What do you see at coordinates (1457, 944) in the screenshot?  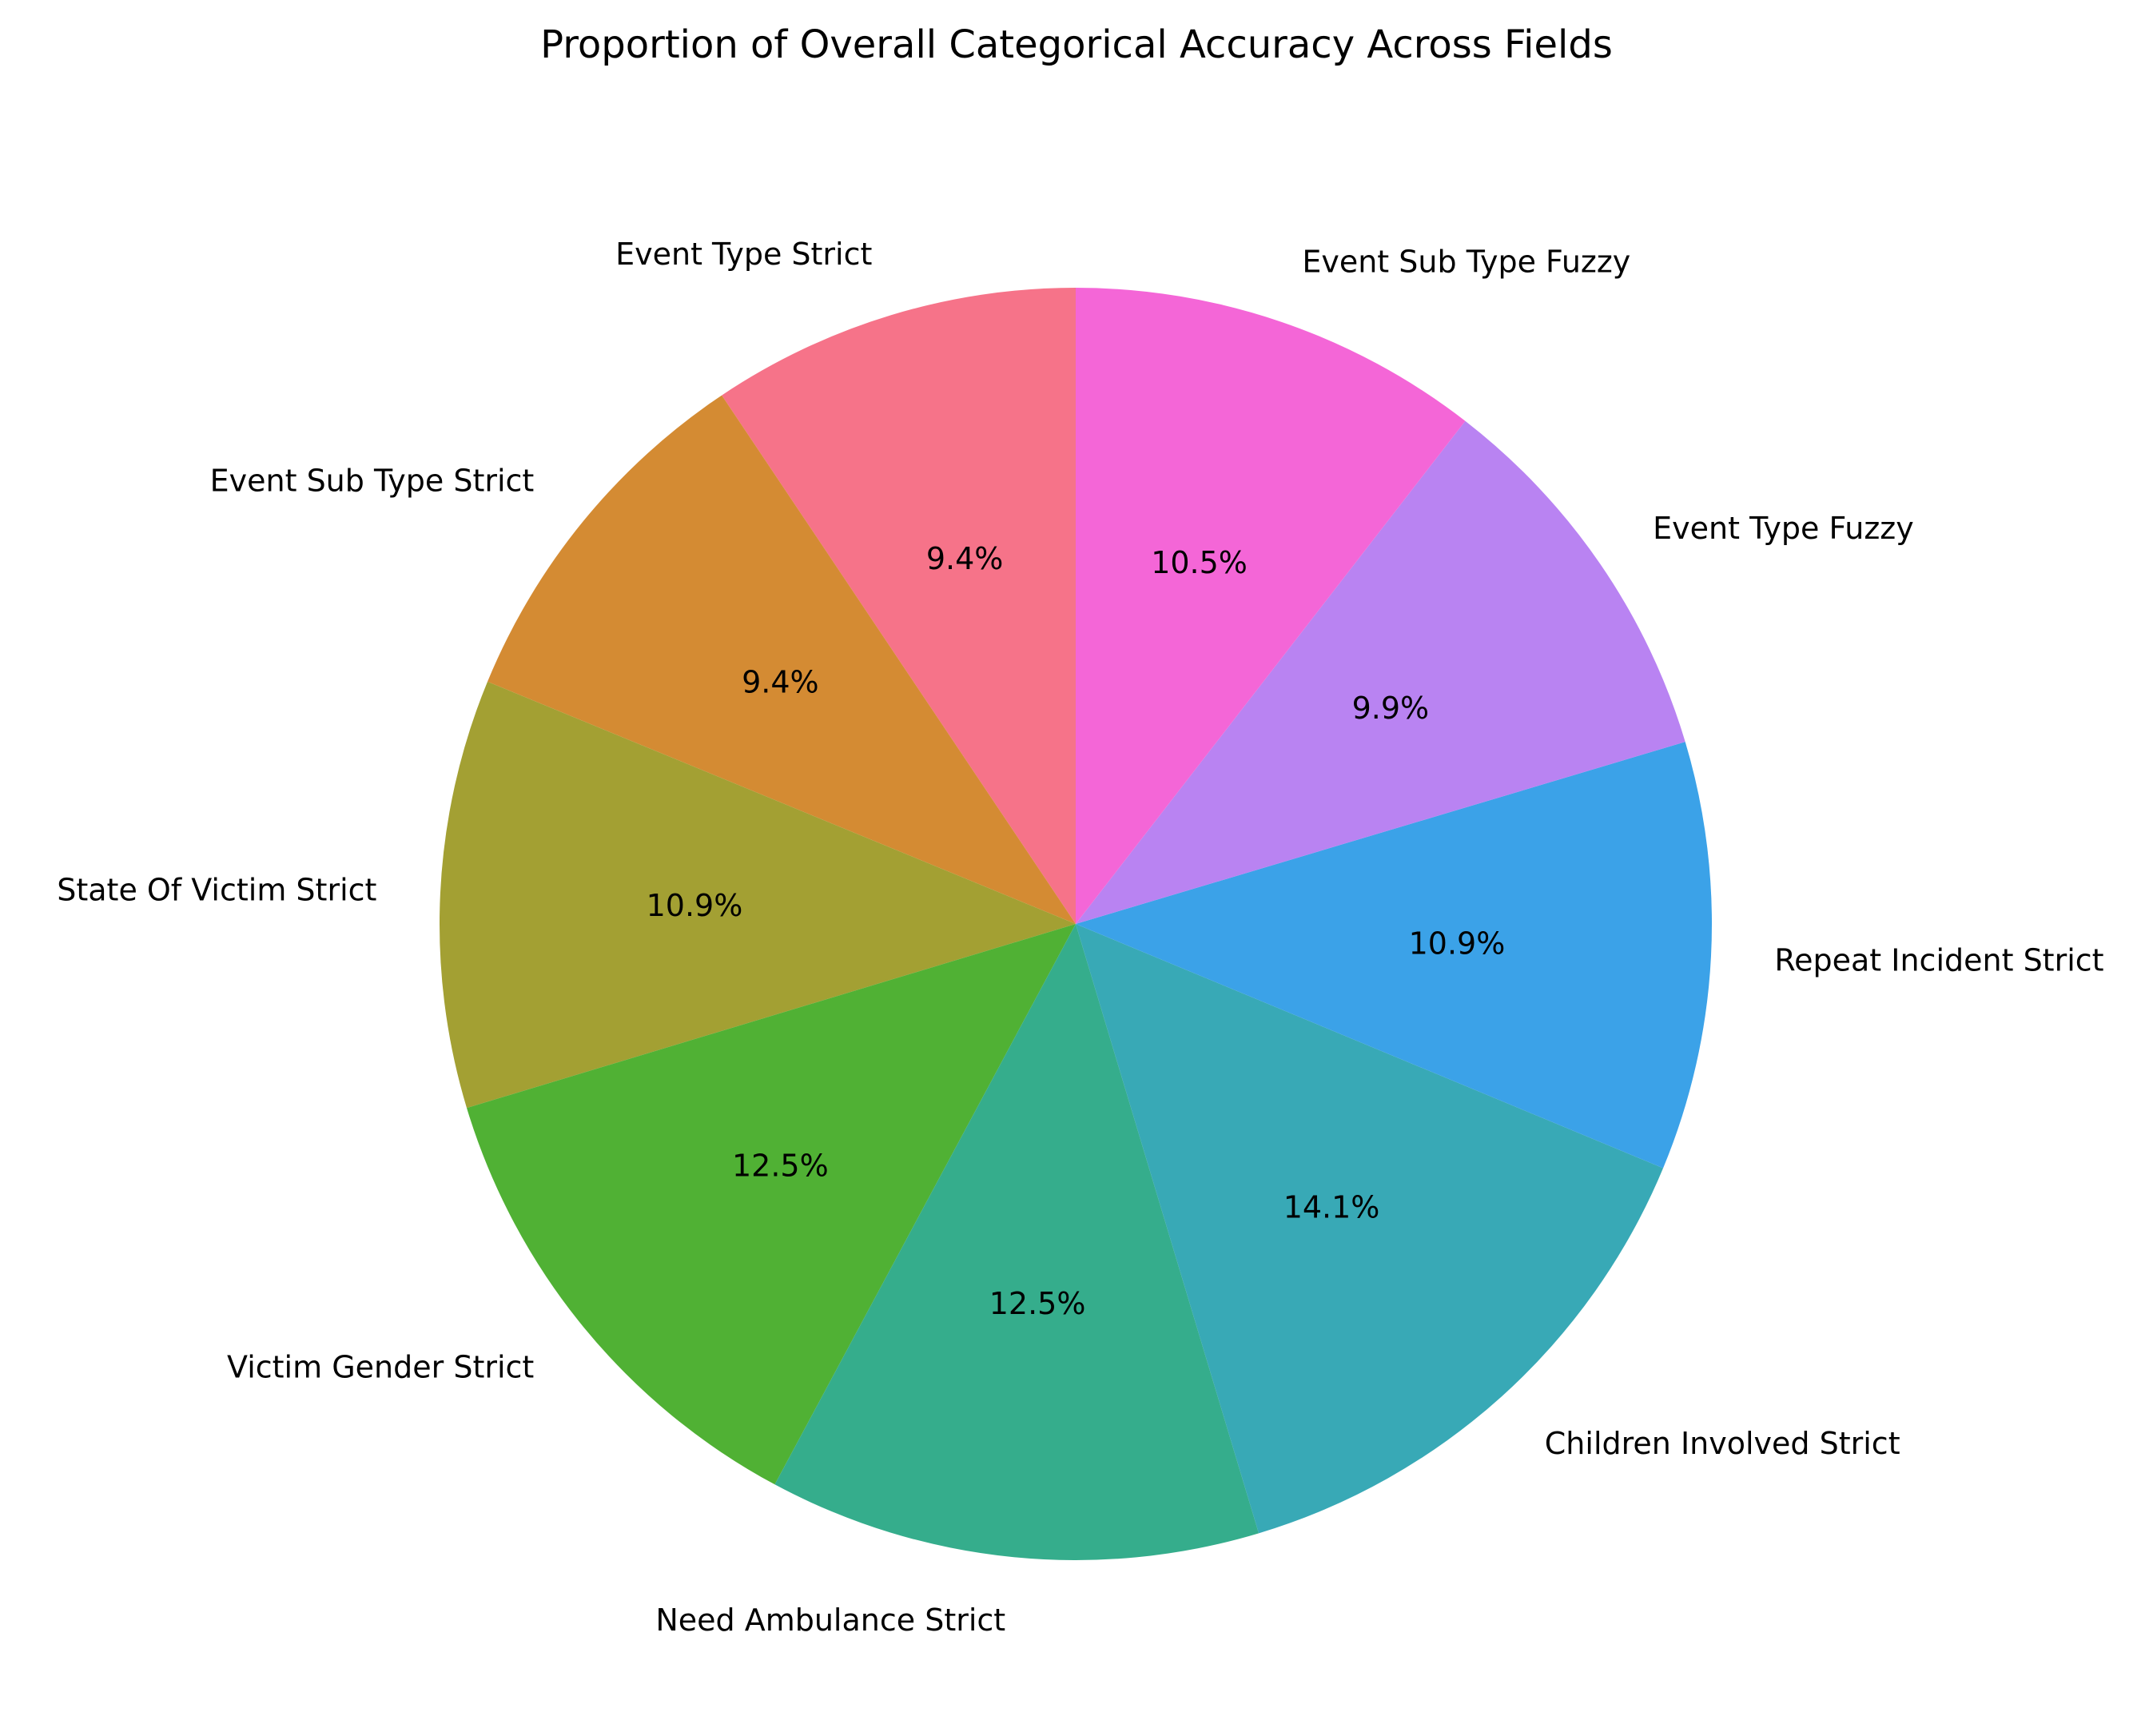 I see `percent-label-repeat-incident-strict: 10.9%` at bounding box center [1457, 944].